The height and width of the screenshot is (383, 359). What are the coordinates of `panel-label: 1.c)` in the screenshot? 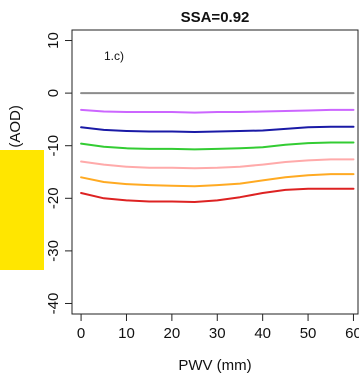 It's located at (114, 56).